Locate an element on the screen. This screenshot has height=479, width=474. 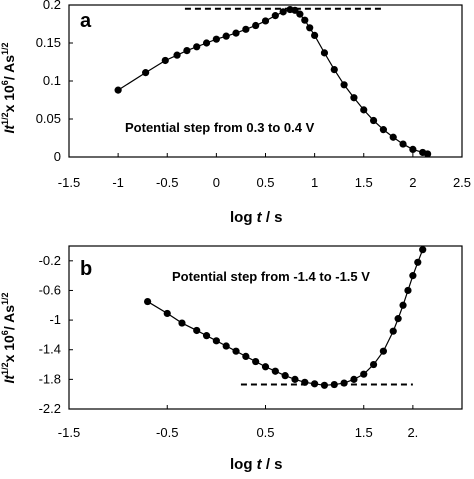
x-tick-label: 2.5 is located at coordinates (462, 182).